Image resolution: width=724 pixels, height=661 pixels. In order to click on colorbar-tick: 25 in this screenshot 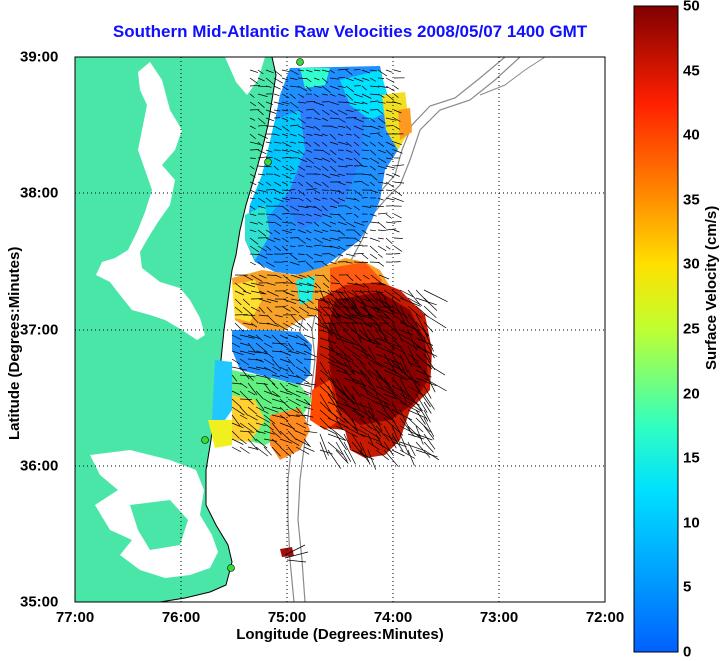, I will do `click(691, 329)`.